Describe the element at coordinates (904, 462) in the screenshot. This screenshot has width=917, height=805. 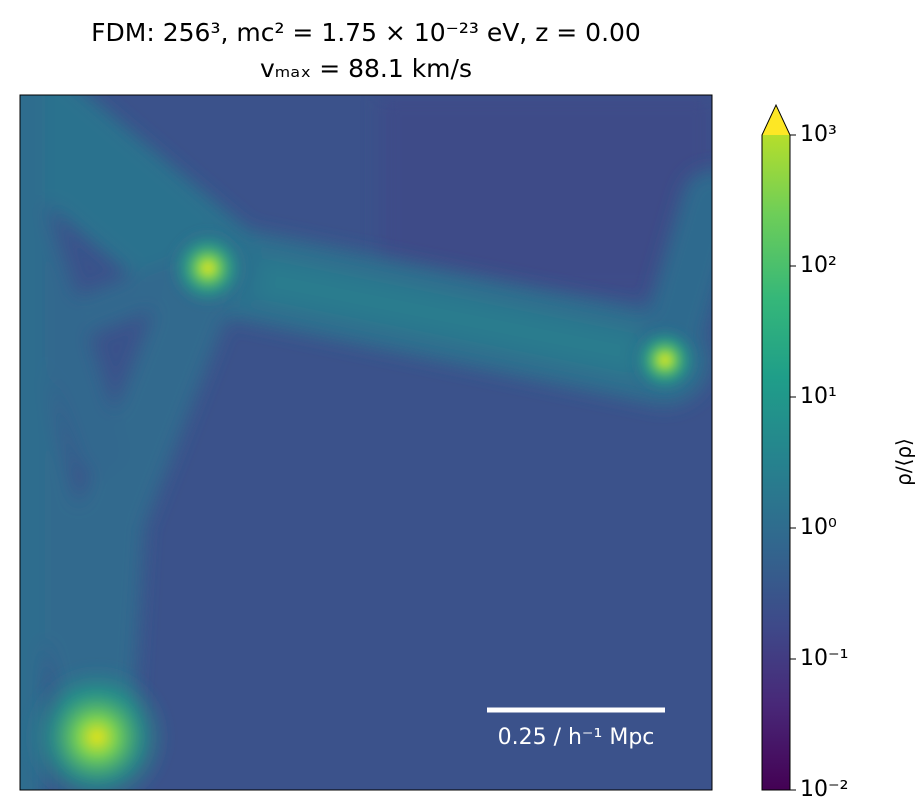
I see `colorbar-label: ρ/⟨ρ⟩` at that location.